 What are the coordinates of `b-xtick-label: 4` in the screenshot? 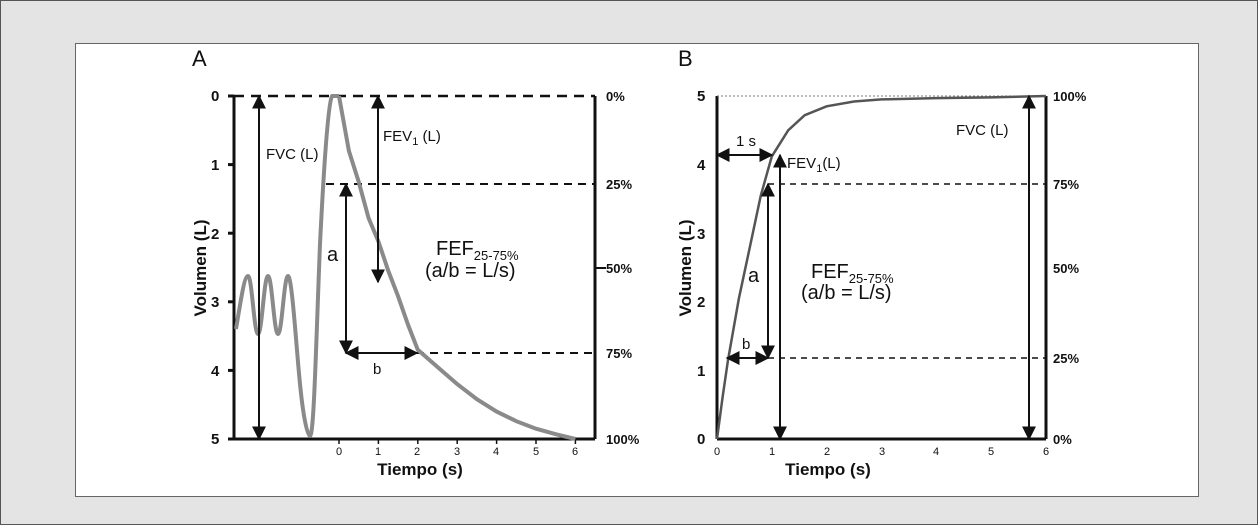 It's located at (936, 452).